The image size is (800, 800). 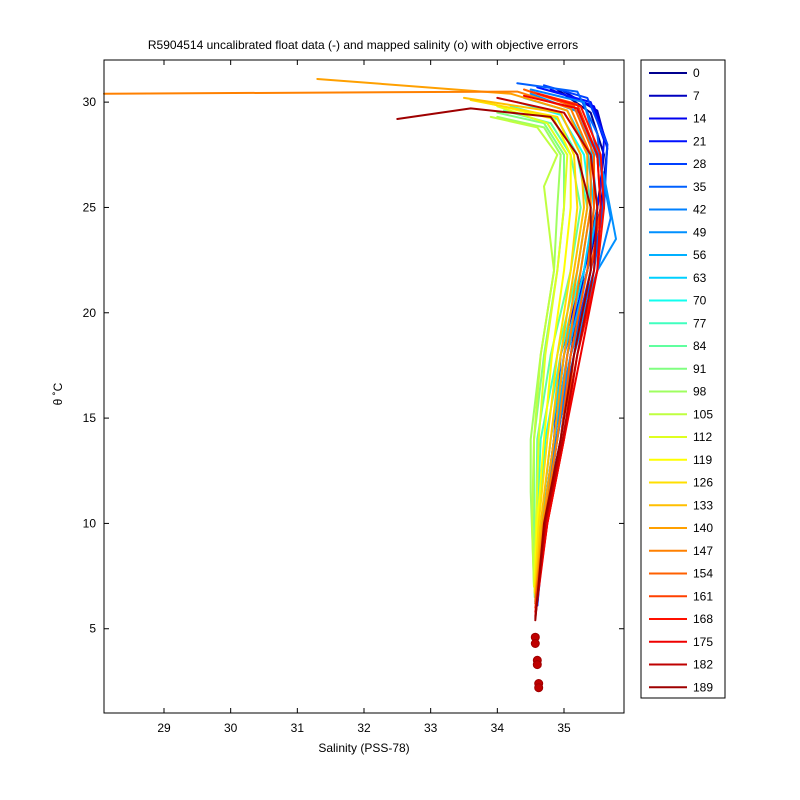 I want to click on legend-label-161: 161, so click(x=703, y=596).